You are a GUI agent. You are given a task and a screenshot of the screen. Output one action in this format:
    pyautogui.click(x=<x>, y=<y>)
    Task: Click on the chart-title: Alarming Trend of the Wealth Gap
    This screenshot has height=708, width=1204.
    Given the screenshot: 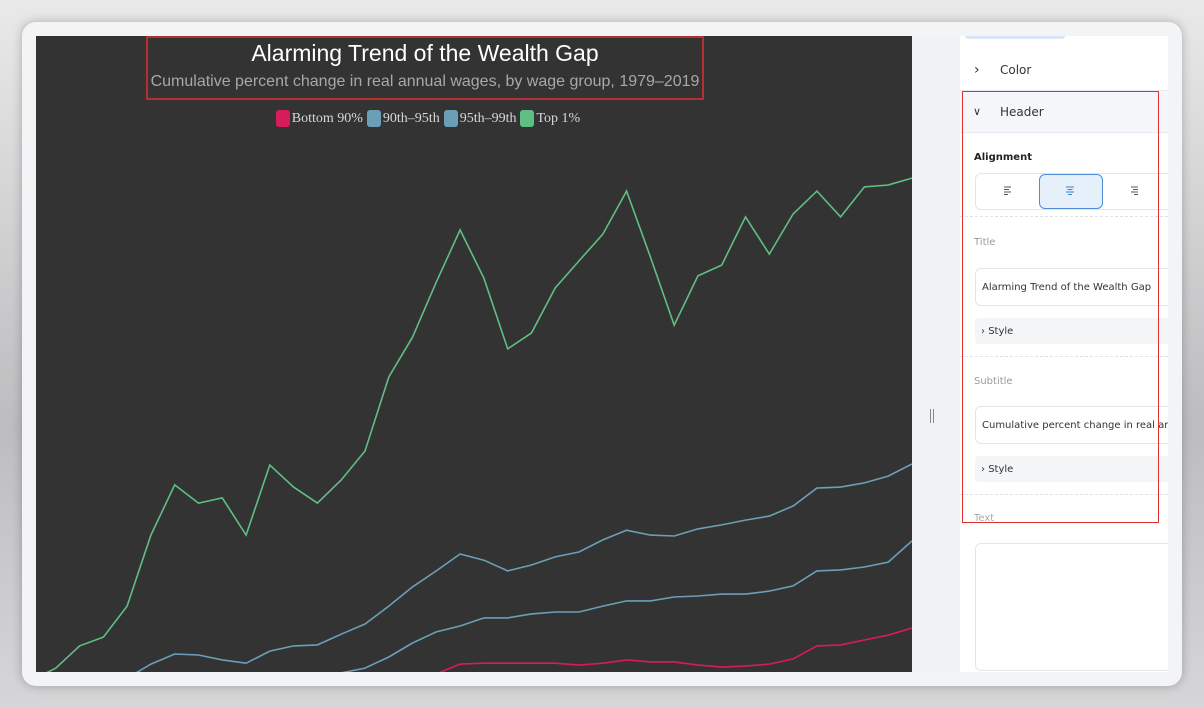 What is the action you would take?
    pyautogui.click(x=424, y=53)
    